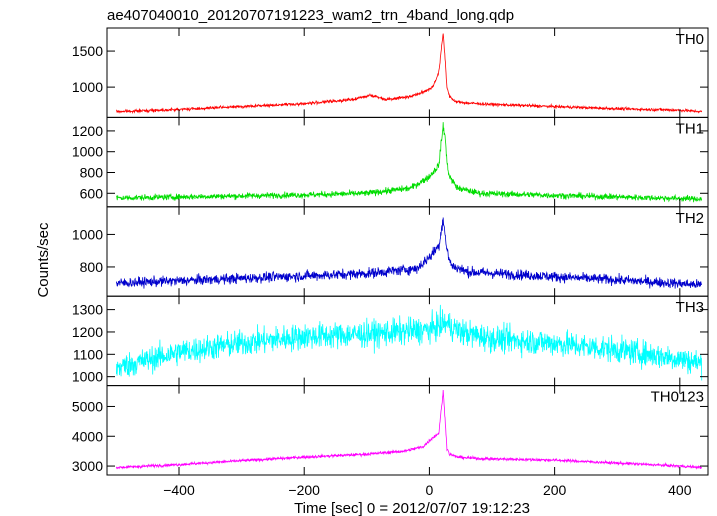 The image size is (717, 516). What do you see at coordinates (412, 508) in the screenshot?
I see `x-axis-label: Time [sec] 0 = 2012/07/07 19:12:23` at bounding box center [412, 508].